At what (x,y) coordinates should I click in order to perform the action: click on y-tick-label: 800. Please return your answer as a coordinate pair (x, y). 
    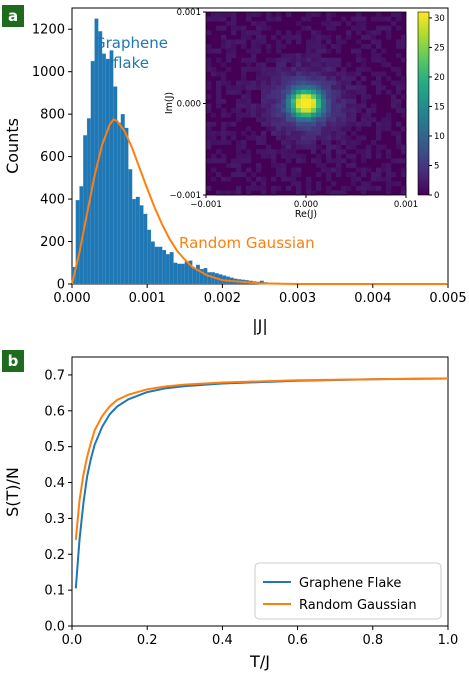
    Looking at the image, I should click on (52, 115).